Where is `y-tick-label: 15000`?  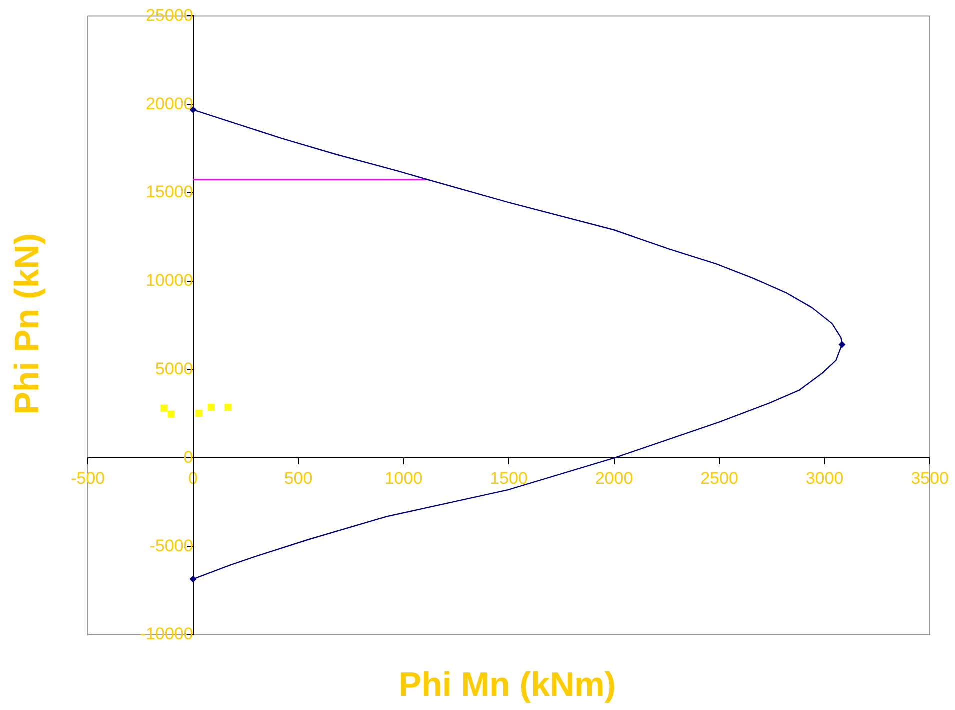
y-tick-label: 15000 is located at coordinates (170, 192).